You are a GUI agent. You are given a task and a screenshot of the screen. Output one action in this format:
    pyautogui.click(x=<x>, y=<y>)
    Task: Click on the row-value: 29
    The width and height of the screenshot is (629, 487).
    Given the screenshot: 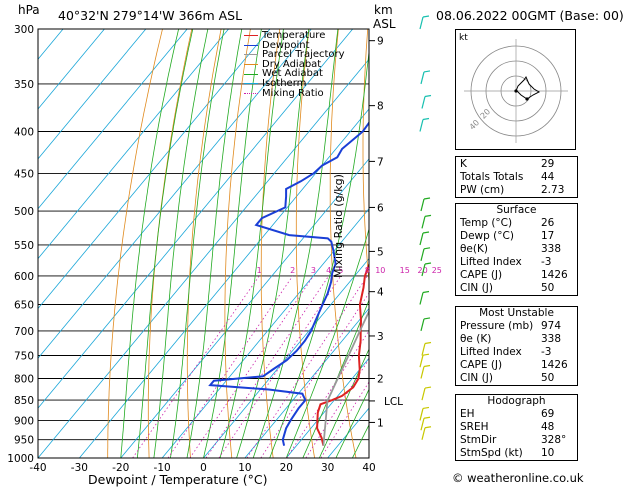 What is the action you would take?
    pyautogui.click(x=548, y=164)
    